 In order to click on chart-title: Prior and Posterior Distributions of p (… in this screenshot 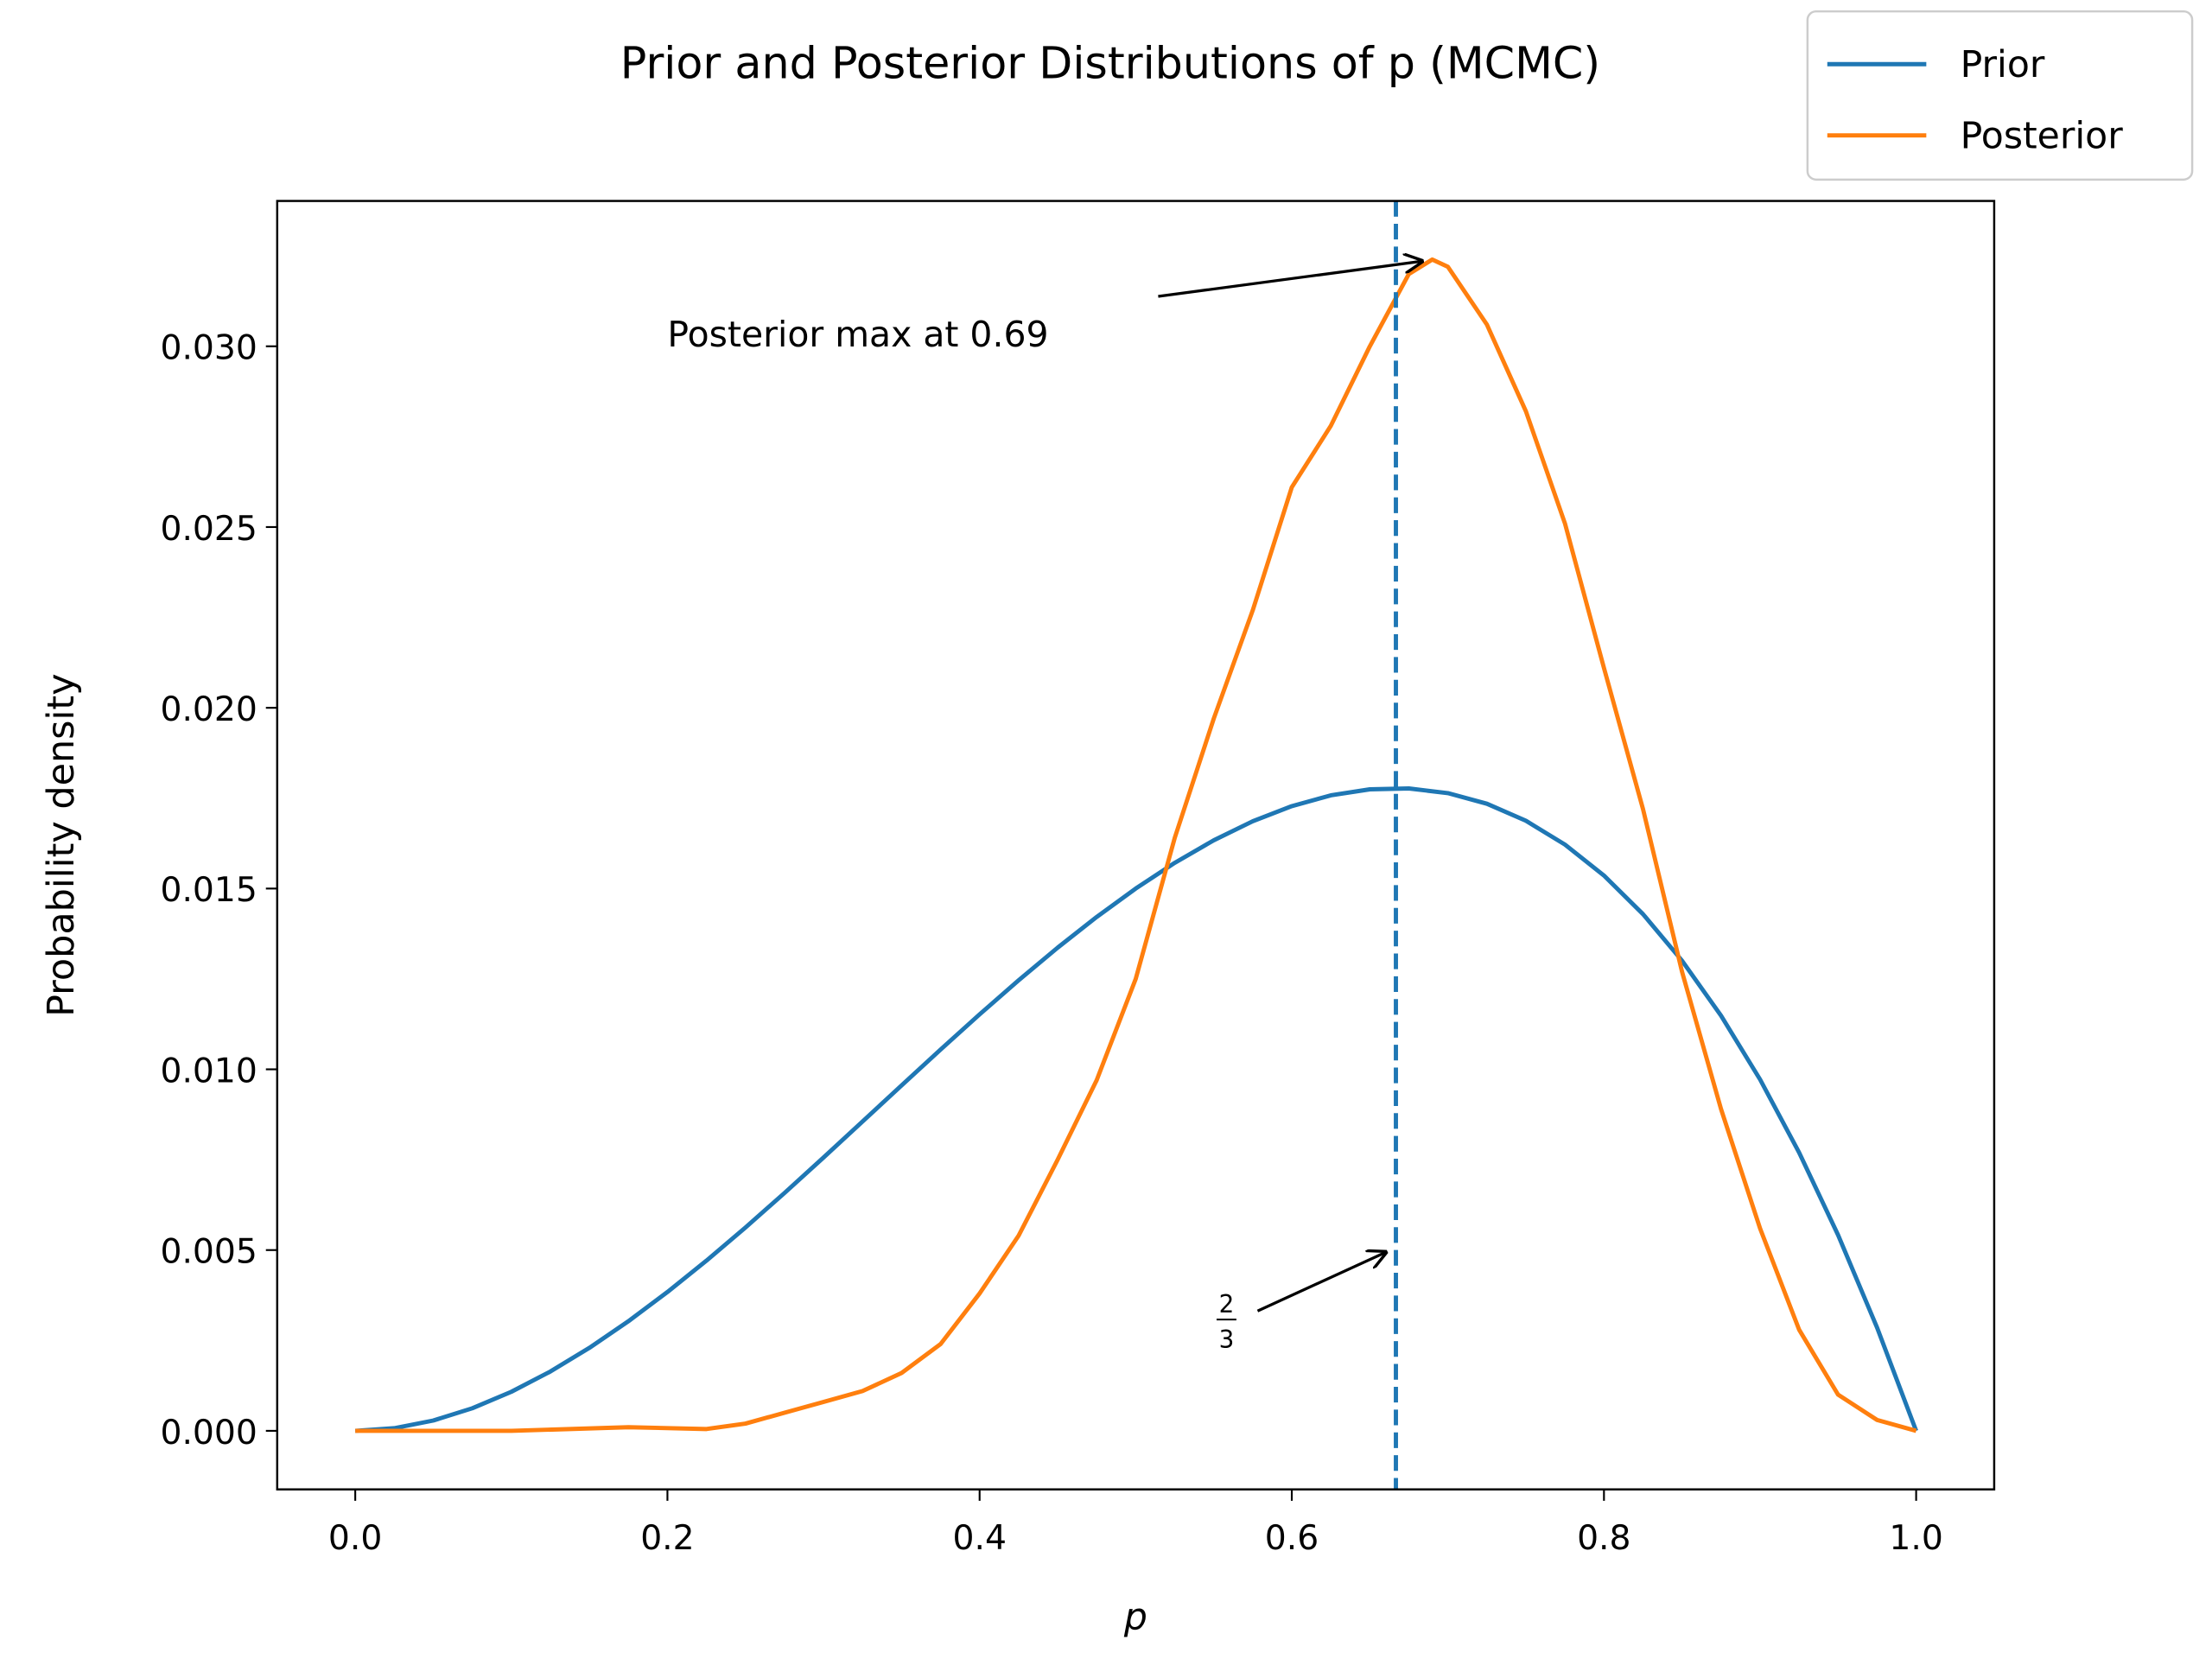, I will do `click(1110, 64)`.